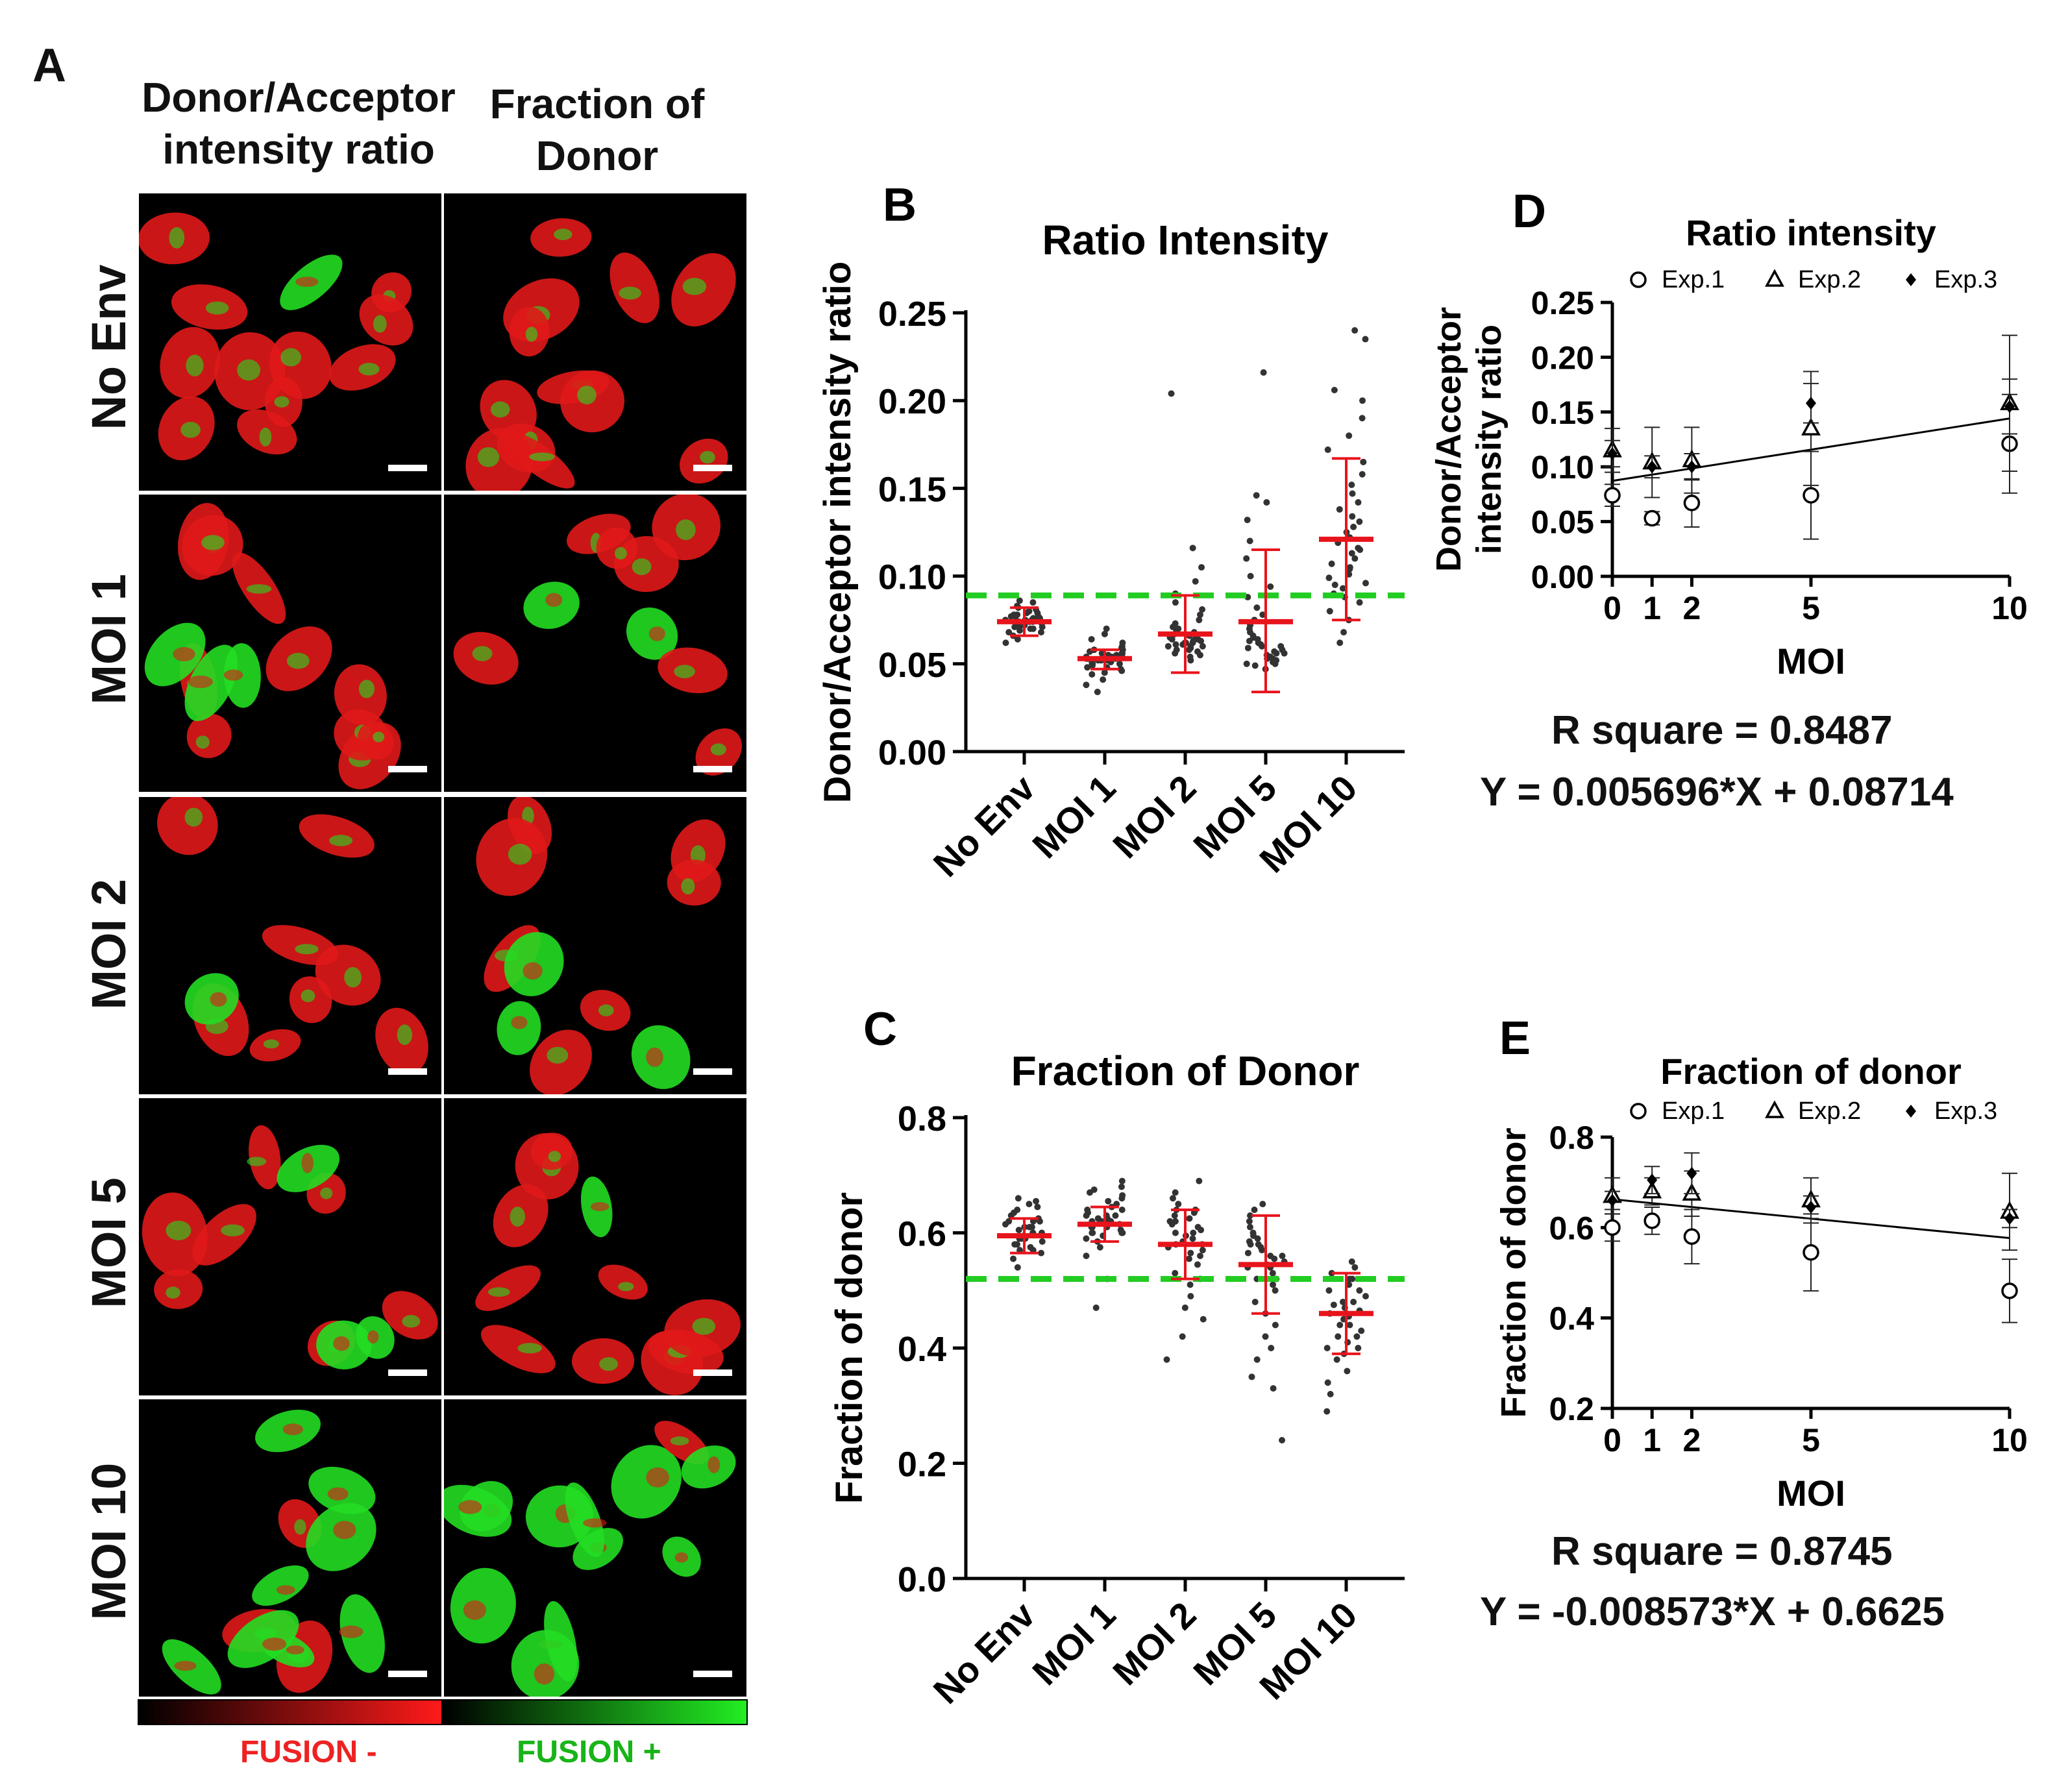 The width and height of the screenshot is (2068, 1792). What do you see at coordinates (922, 1118) in the screenshot?
I see `y-tick-label: 0.8` at bounding box center [922, 1118].